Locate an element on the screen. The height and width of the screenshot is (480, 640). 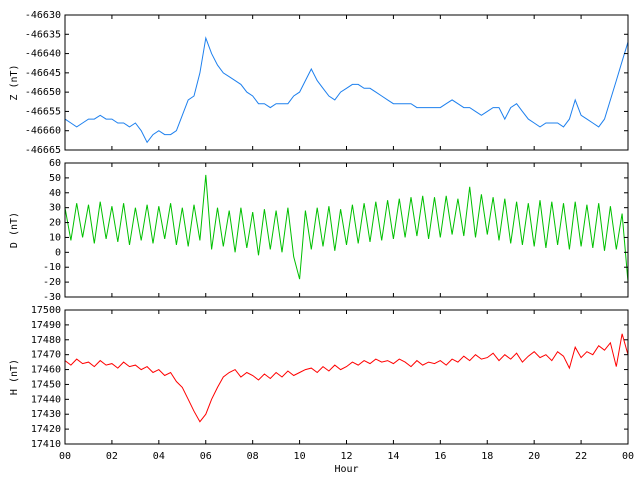
y-tick-label: -46660 is located at coordinates (43, 131).